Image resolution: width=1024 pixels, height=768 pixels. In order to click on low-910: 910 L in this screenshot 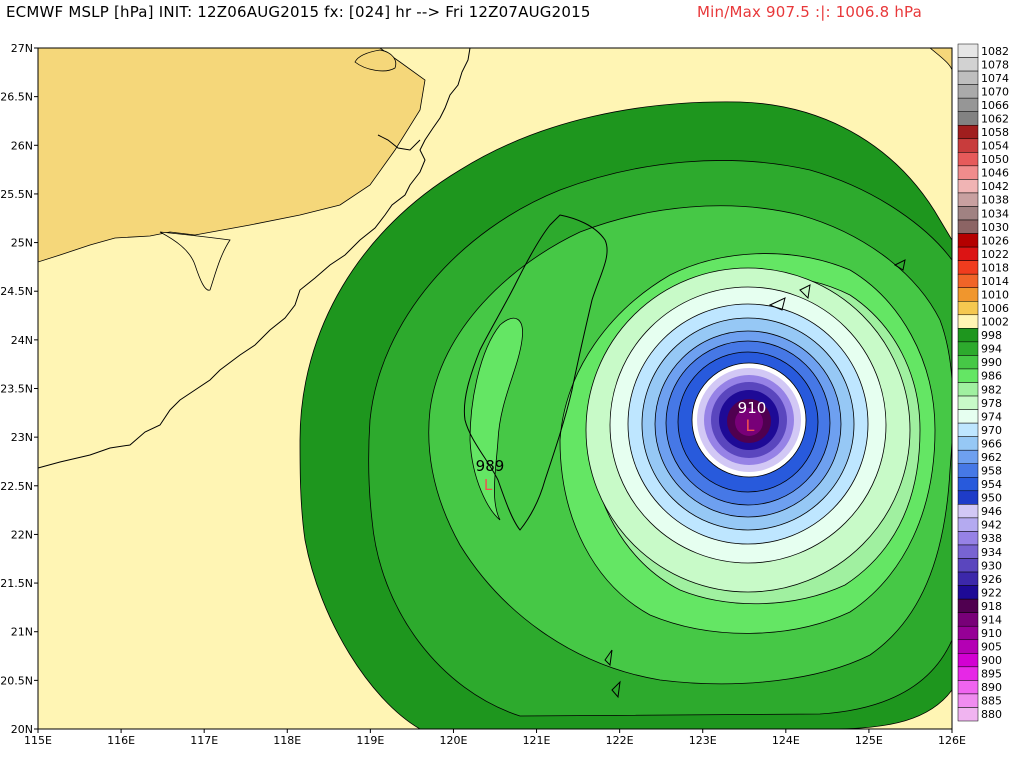, I will do `click(752, 417)`.